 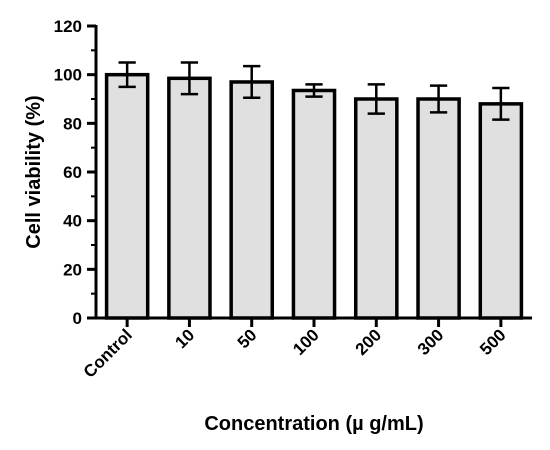 I want to click on x-tick-label: 500, so click(x=492, y=341).